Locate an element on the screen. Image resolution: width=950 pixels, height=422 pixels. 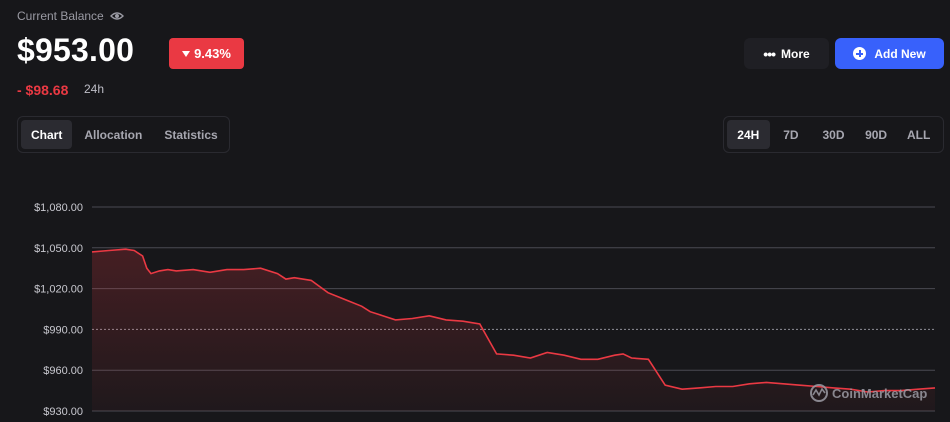
range-30d-label: 30D is located at coordinates (833, 134).